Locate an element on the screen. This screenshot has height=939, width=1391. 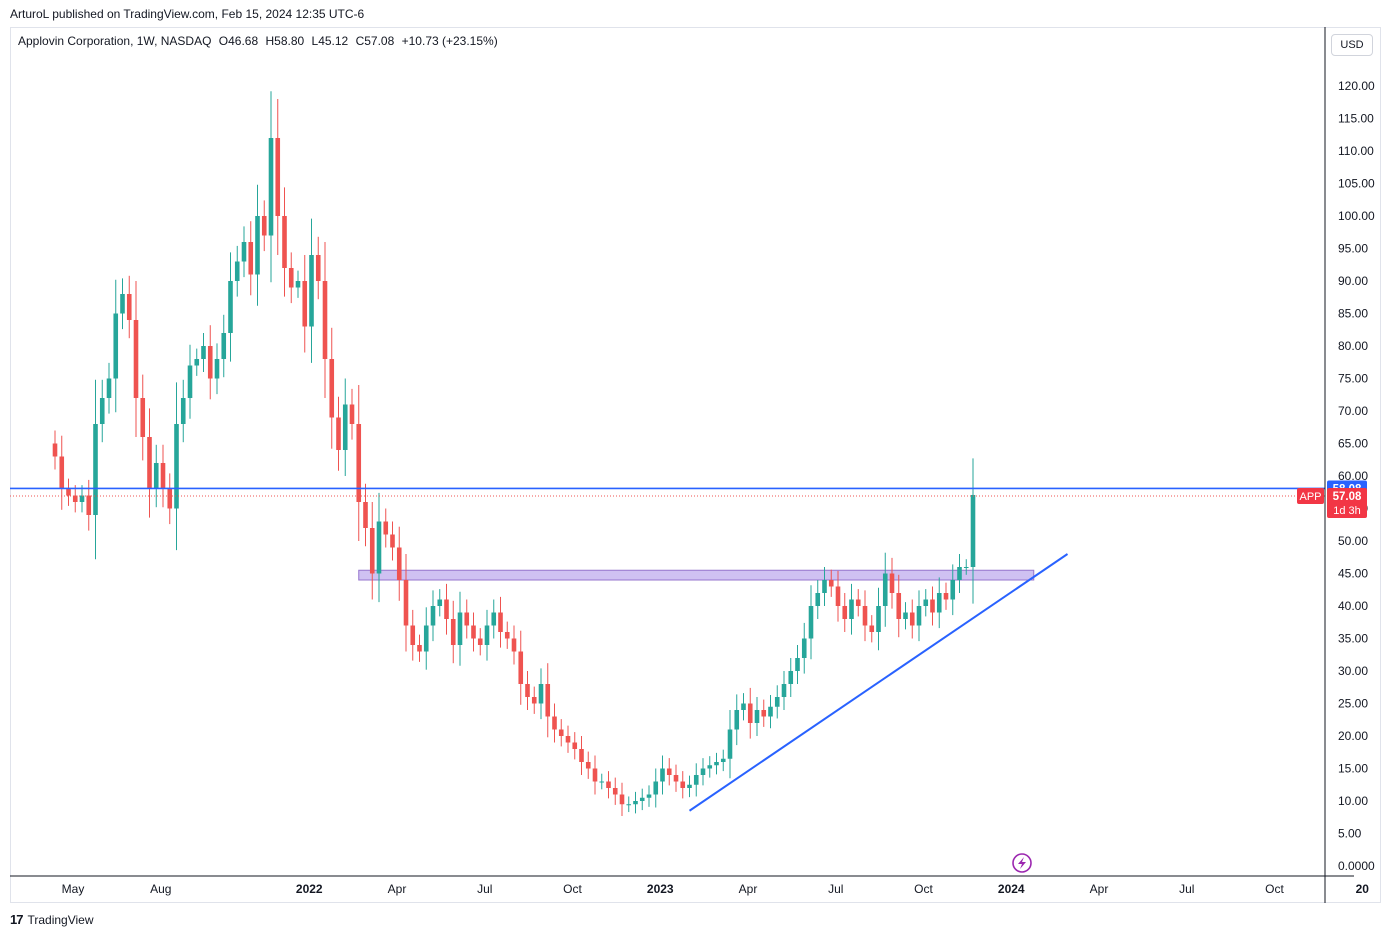
legend-close: C57.08 is located at coordinates (375, 41).